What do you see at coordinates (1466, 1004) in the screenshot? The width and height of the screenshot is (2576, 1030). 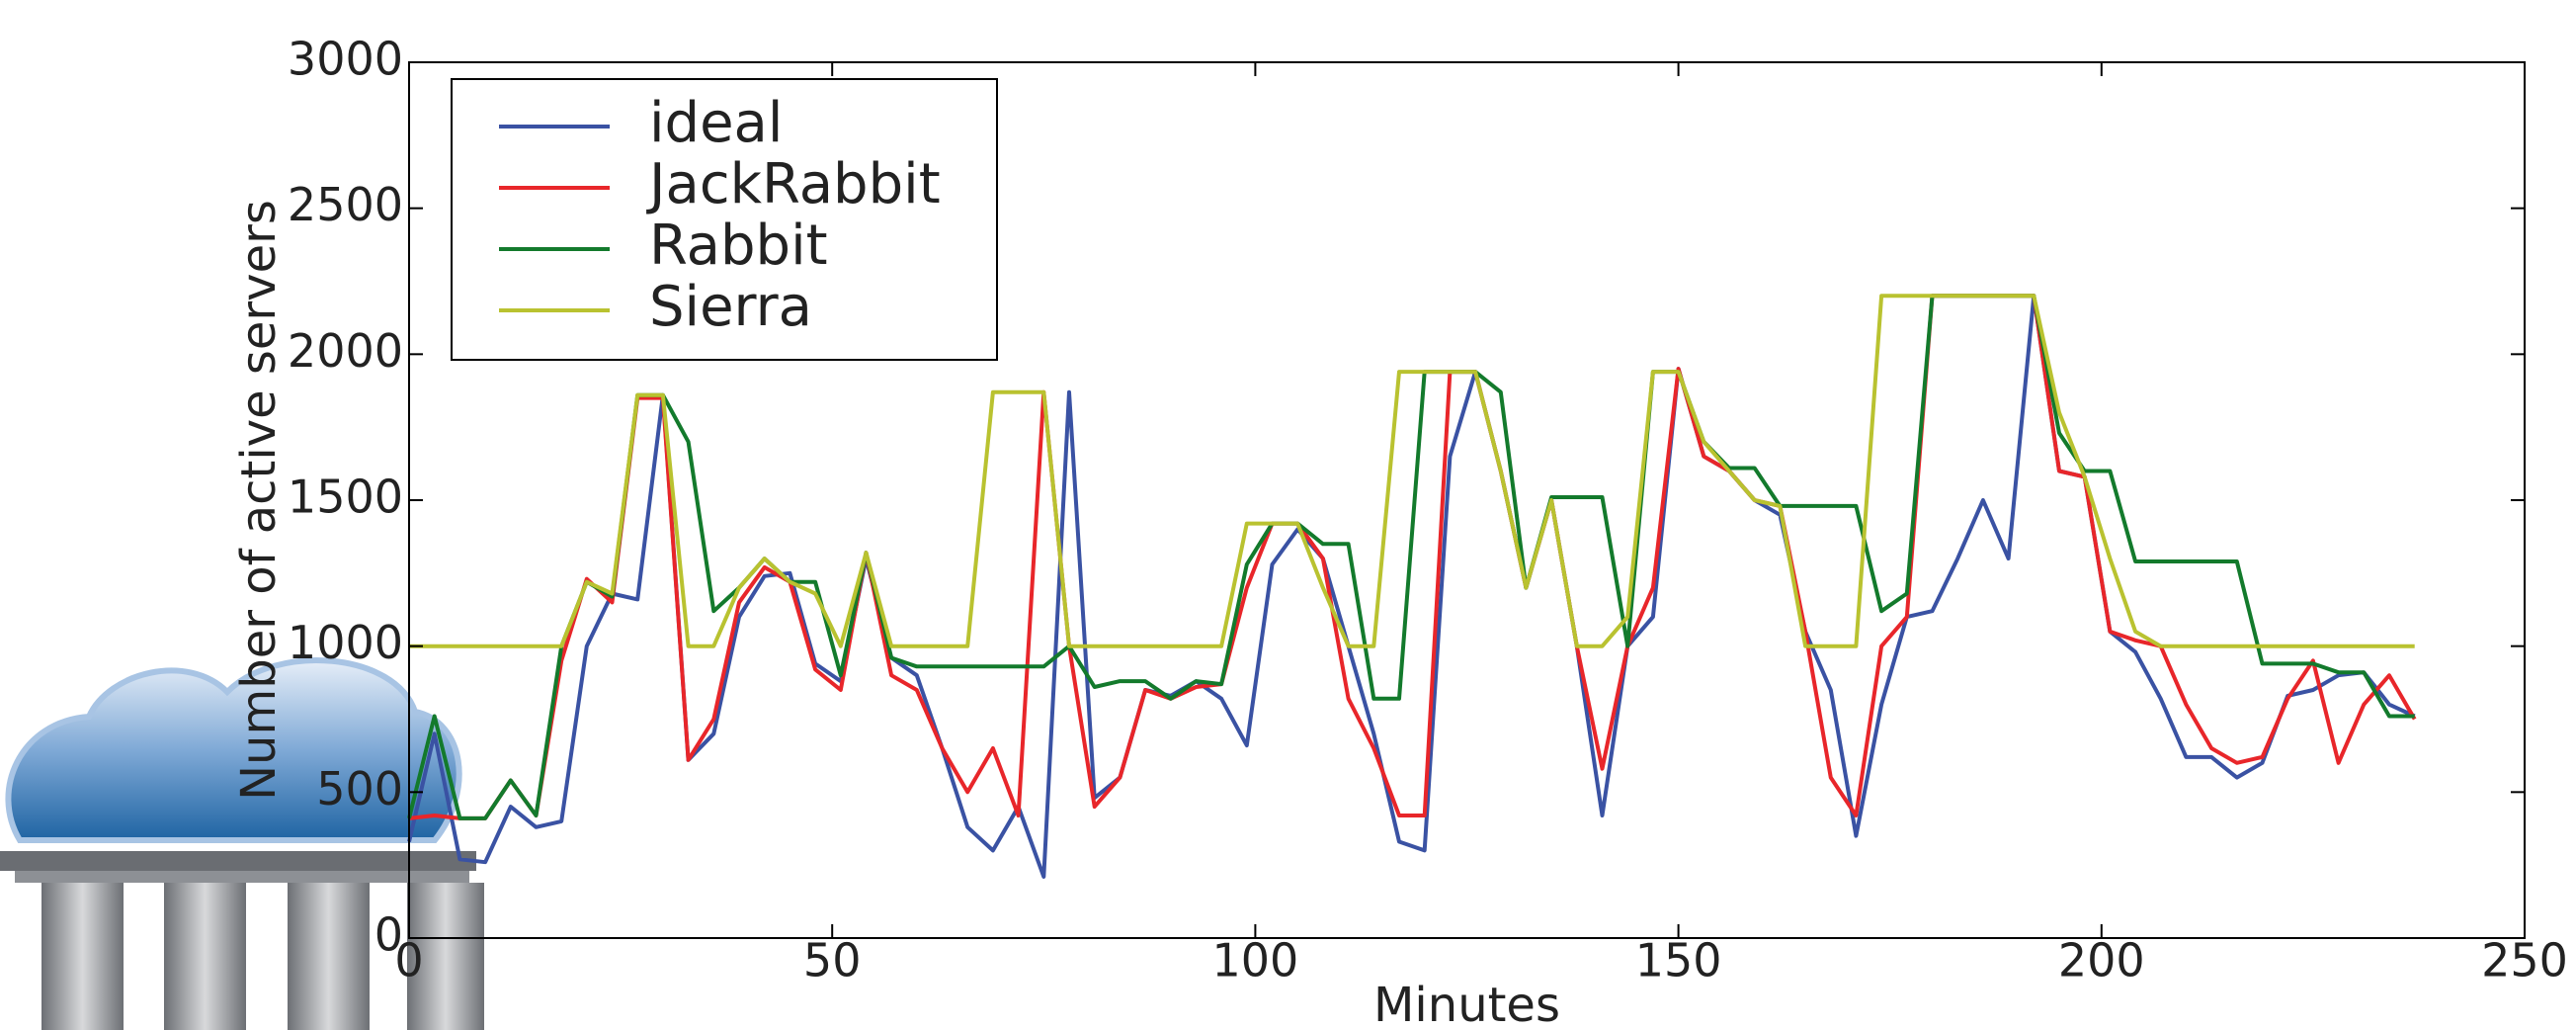 I see `x-axis-label: Minutes` at bounding box center [1466, 1004].